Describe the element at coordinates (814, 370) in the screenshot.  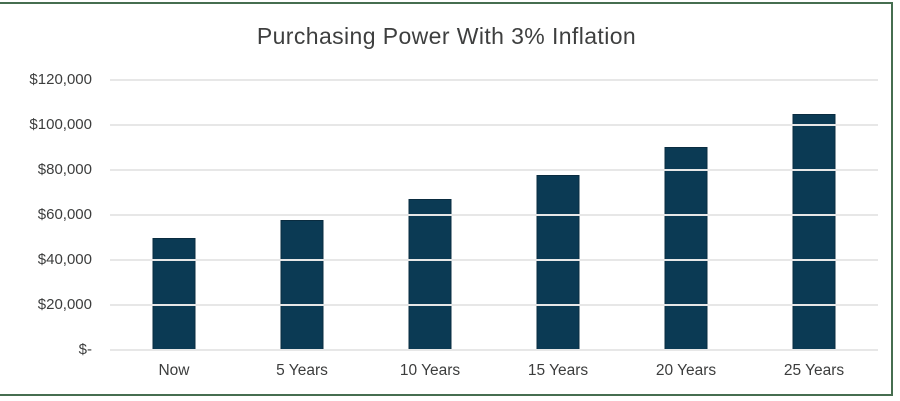
I see `x-axis-tick-label: 25 Years` at that location.